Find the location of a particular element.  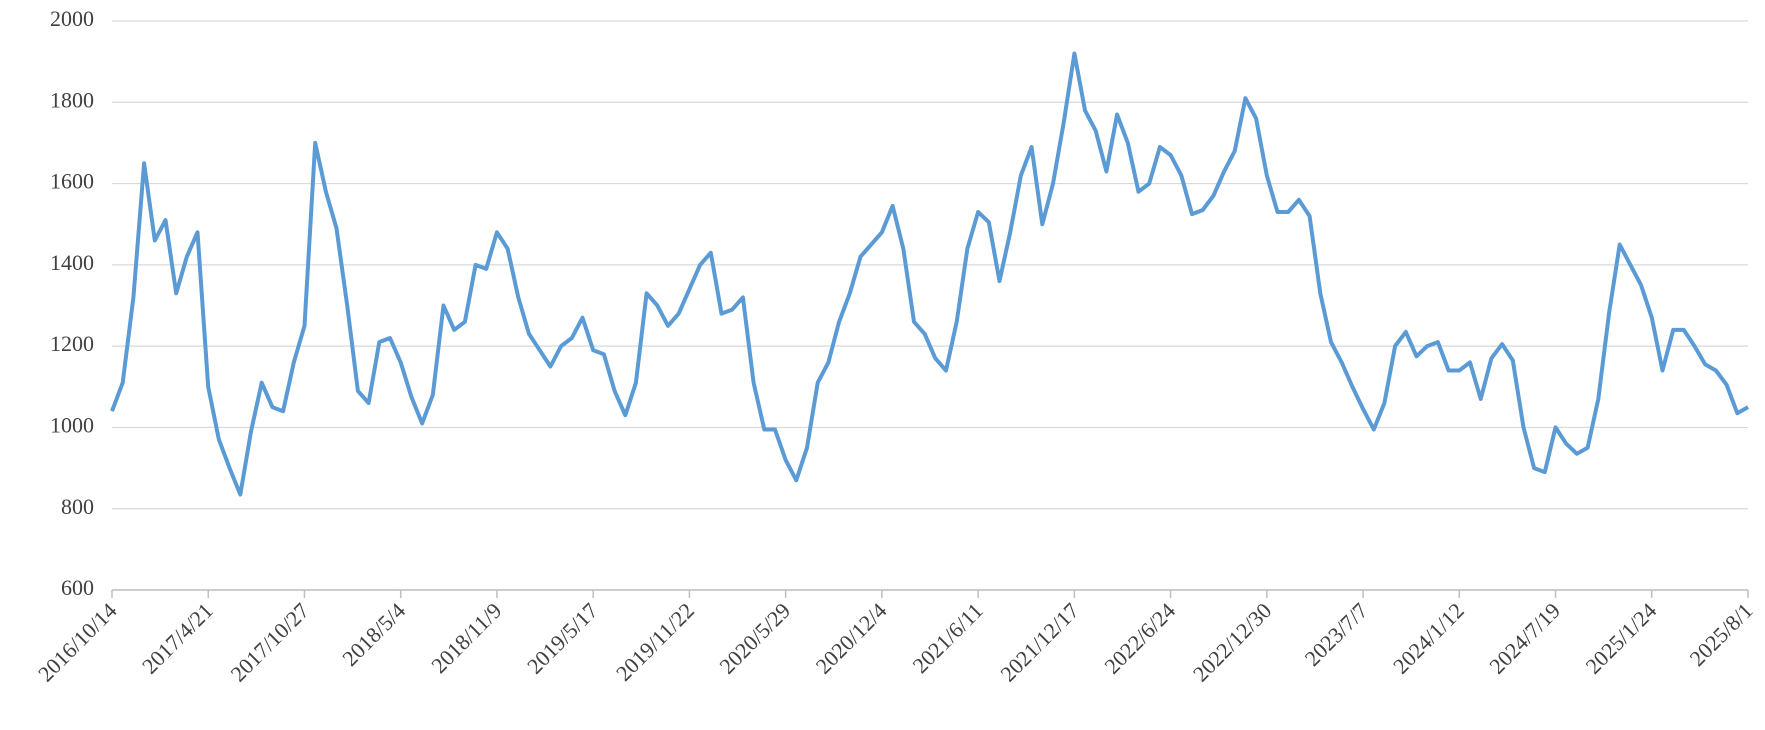

y-tick-label: 1400 is located at coordinates (72, 262).